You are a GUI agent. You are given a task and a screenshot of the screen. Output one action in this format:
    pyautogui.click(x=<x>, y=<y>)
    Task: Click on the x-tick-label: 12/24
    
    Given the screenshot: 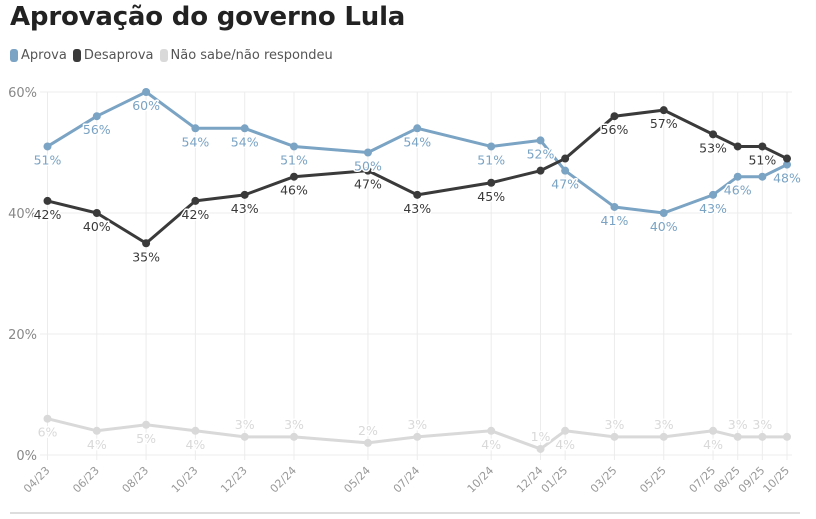 What is the action you would take?
    pyautogui.click(x=530, y=480)
    